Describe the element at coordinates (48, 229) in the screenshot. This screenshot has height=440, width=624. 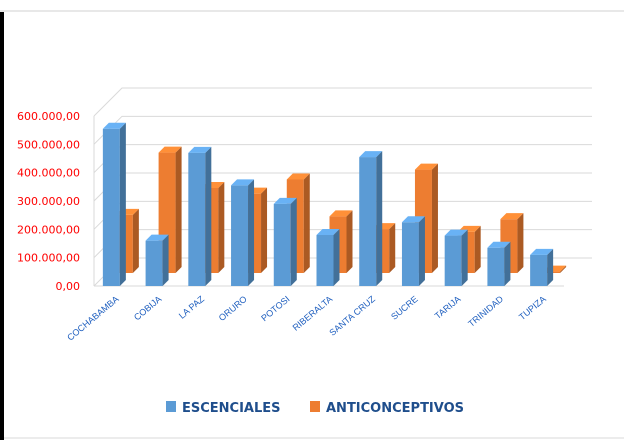
I see `y-tick-label: 200.000,00` at that location.